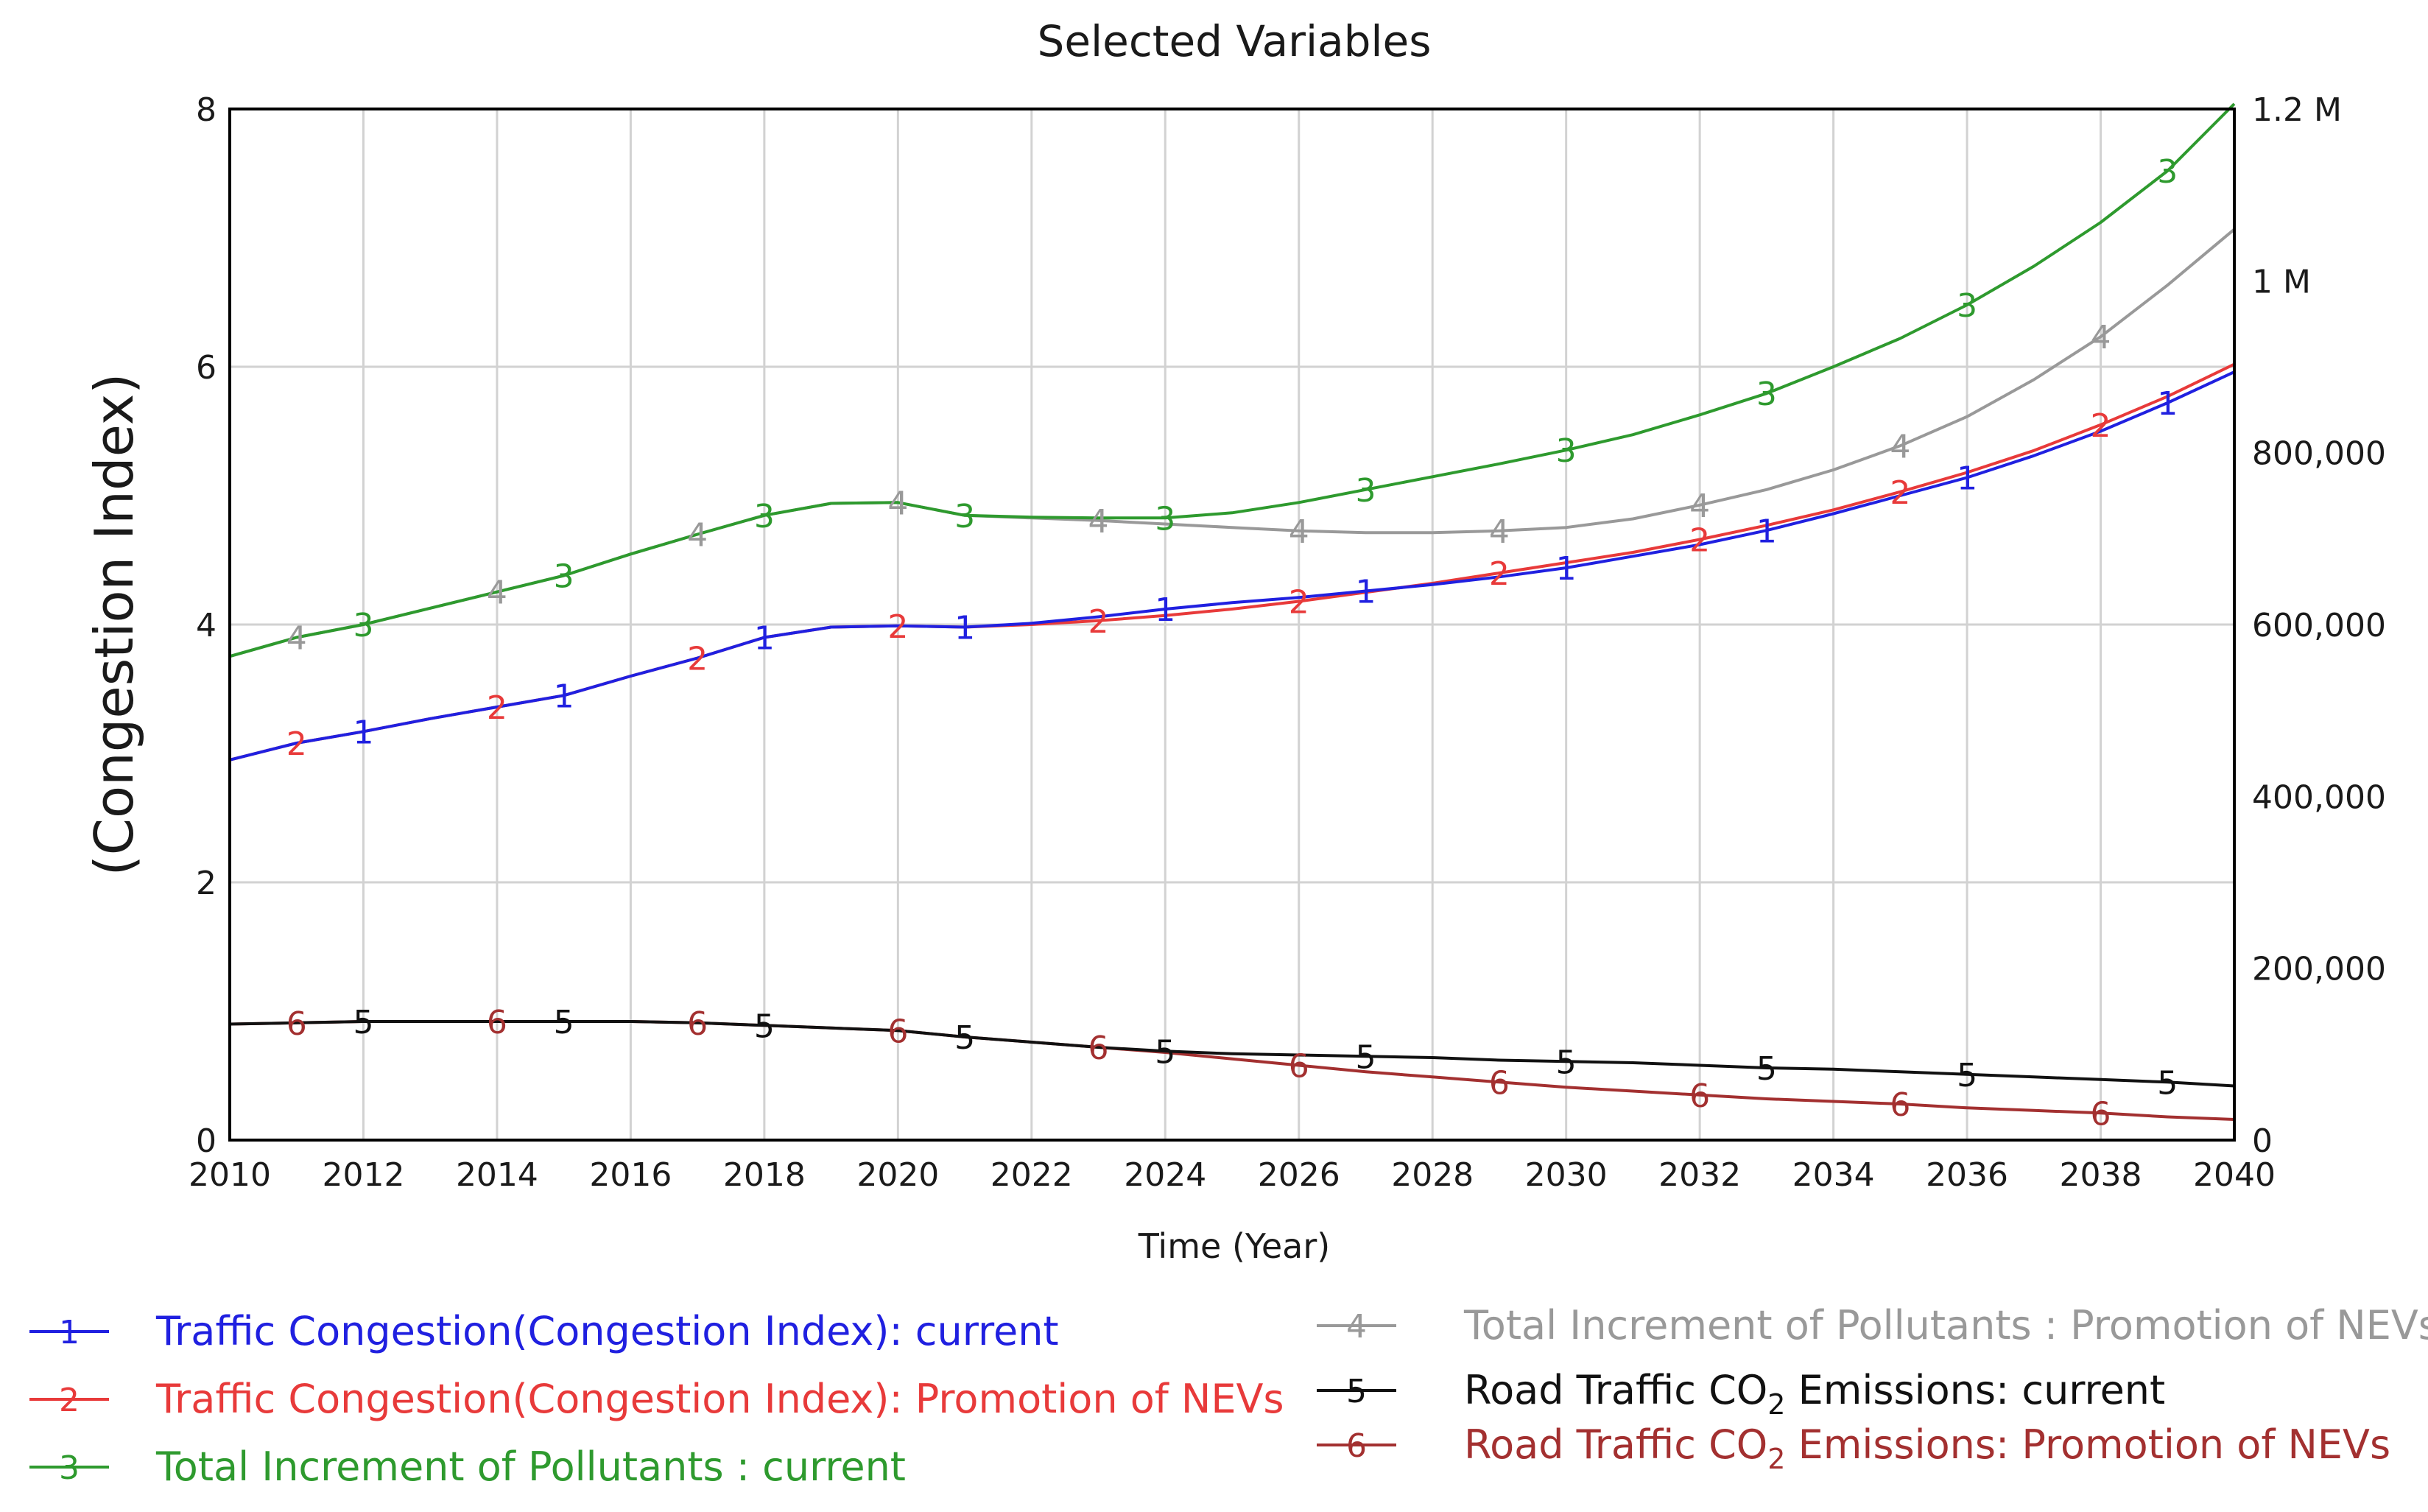 This screenshot has height=1512, width=2428. Describe the element at coordinates (530, 1467) in the screenshot. I see `legend-label: Total Increment of Pollutants : current` at that location.